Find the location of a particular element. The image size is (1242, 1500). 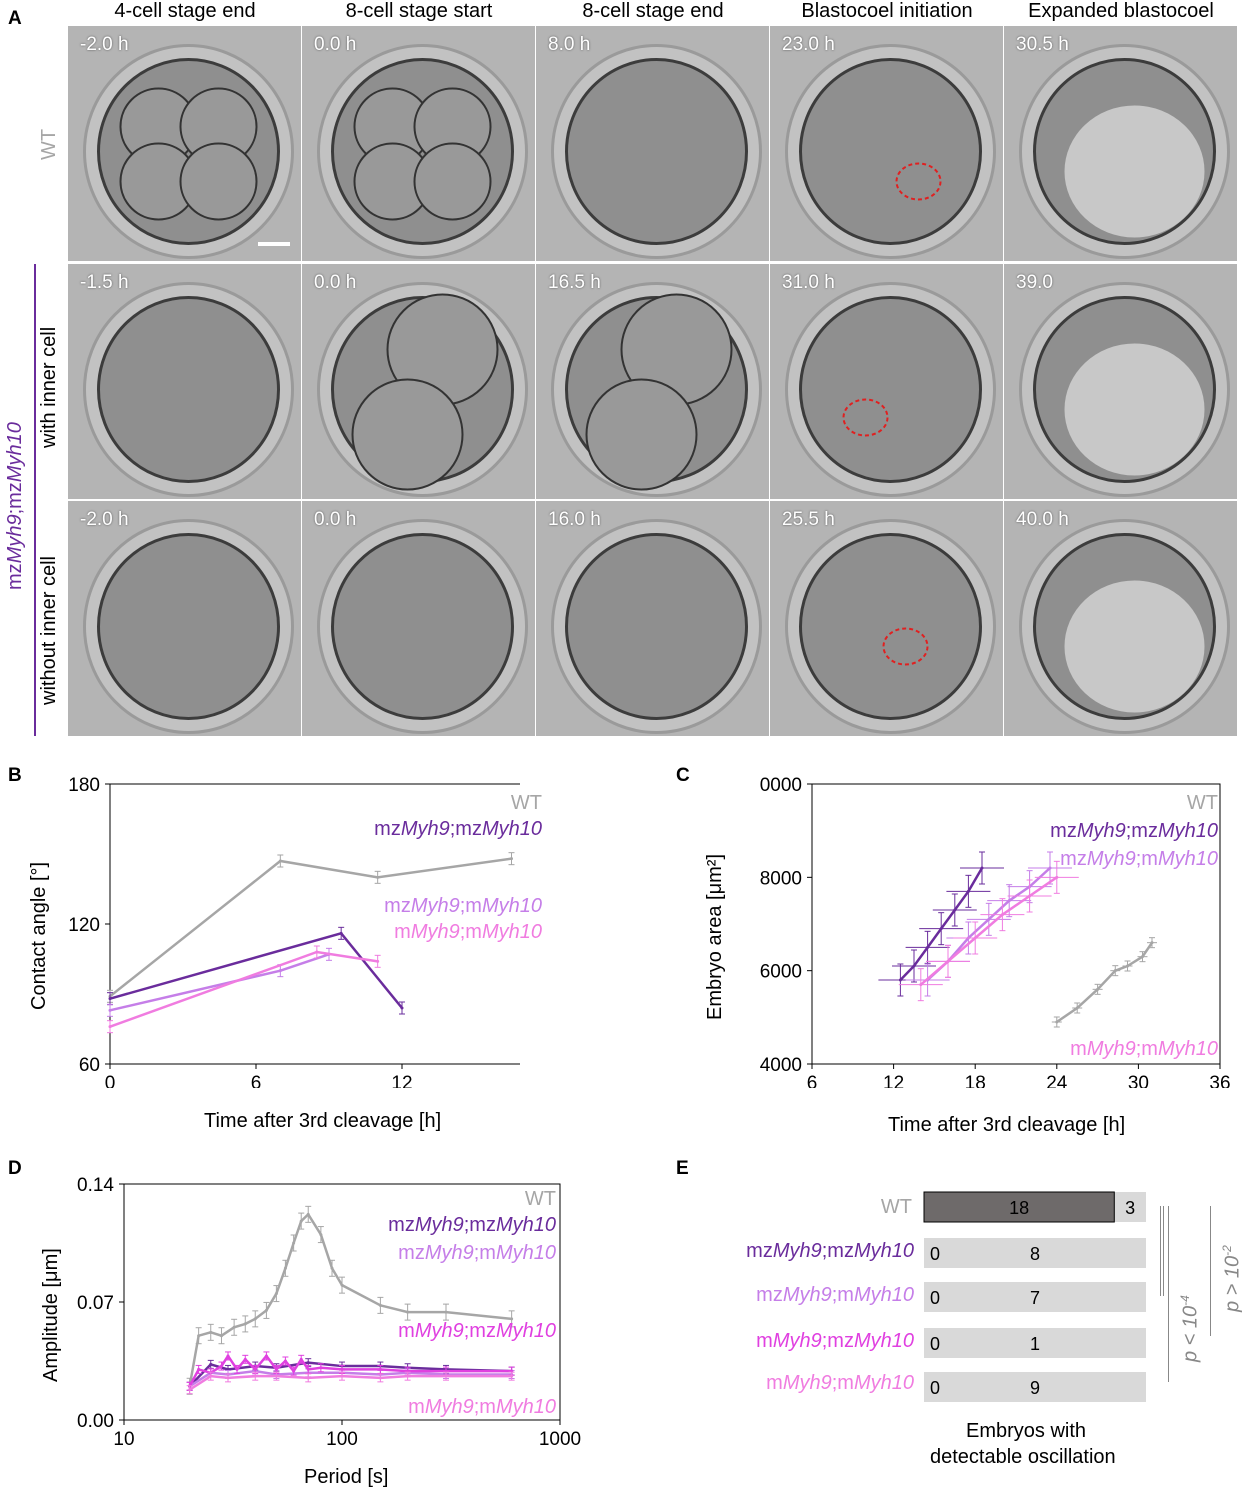

panel-b-ylabel: Contact angle [°] is located at coordinates (39, 935).